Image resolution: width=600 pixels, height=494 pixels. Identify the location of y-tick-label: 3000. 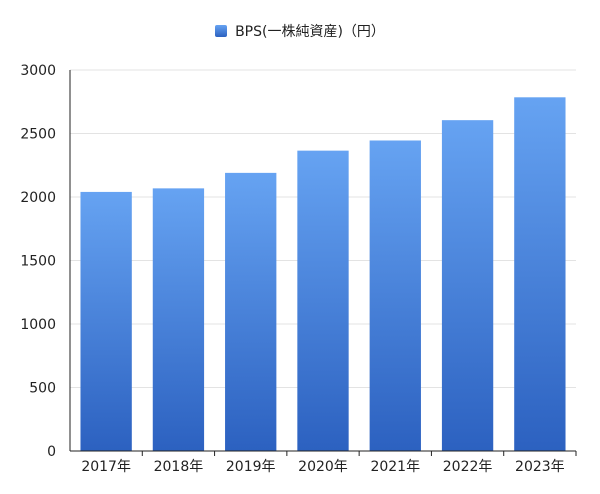
(38, 71).